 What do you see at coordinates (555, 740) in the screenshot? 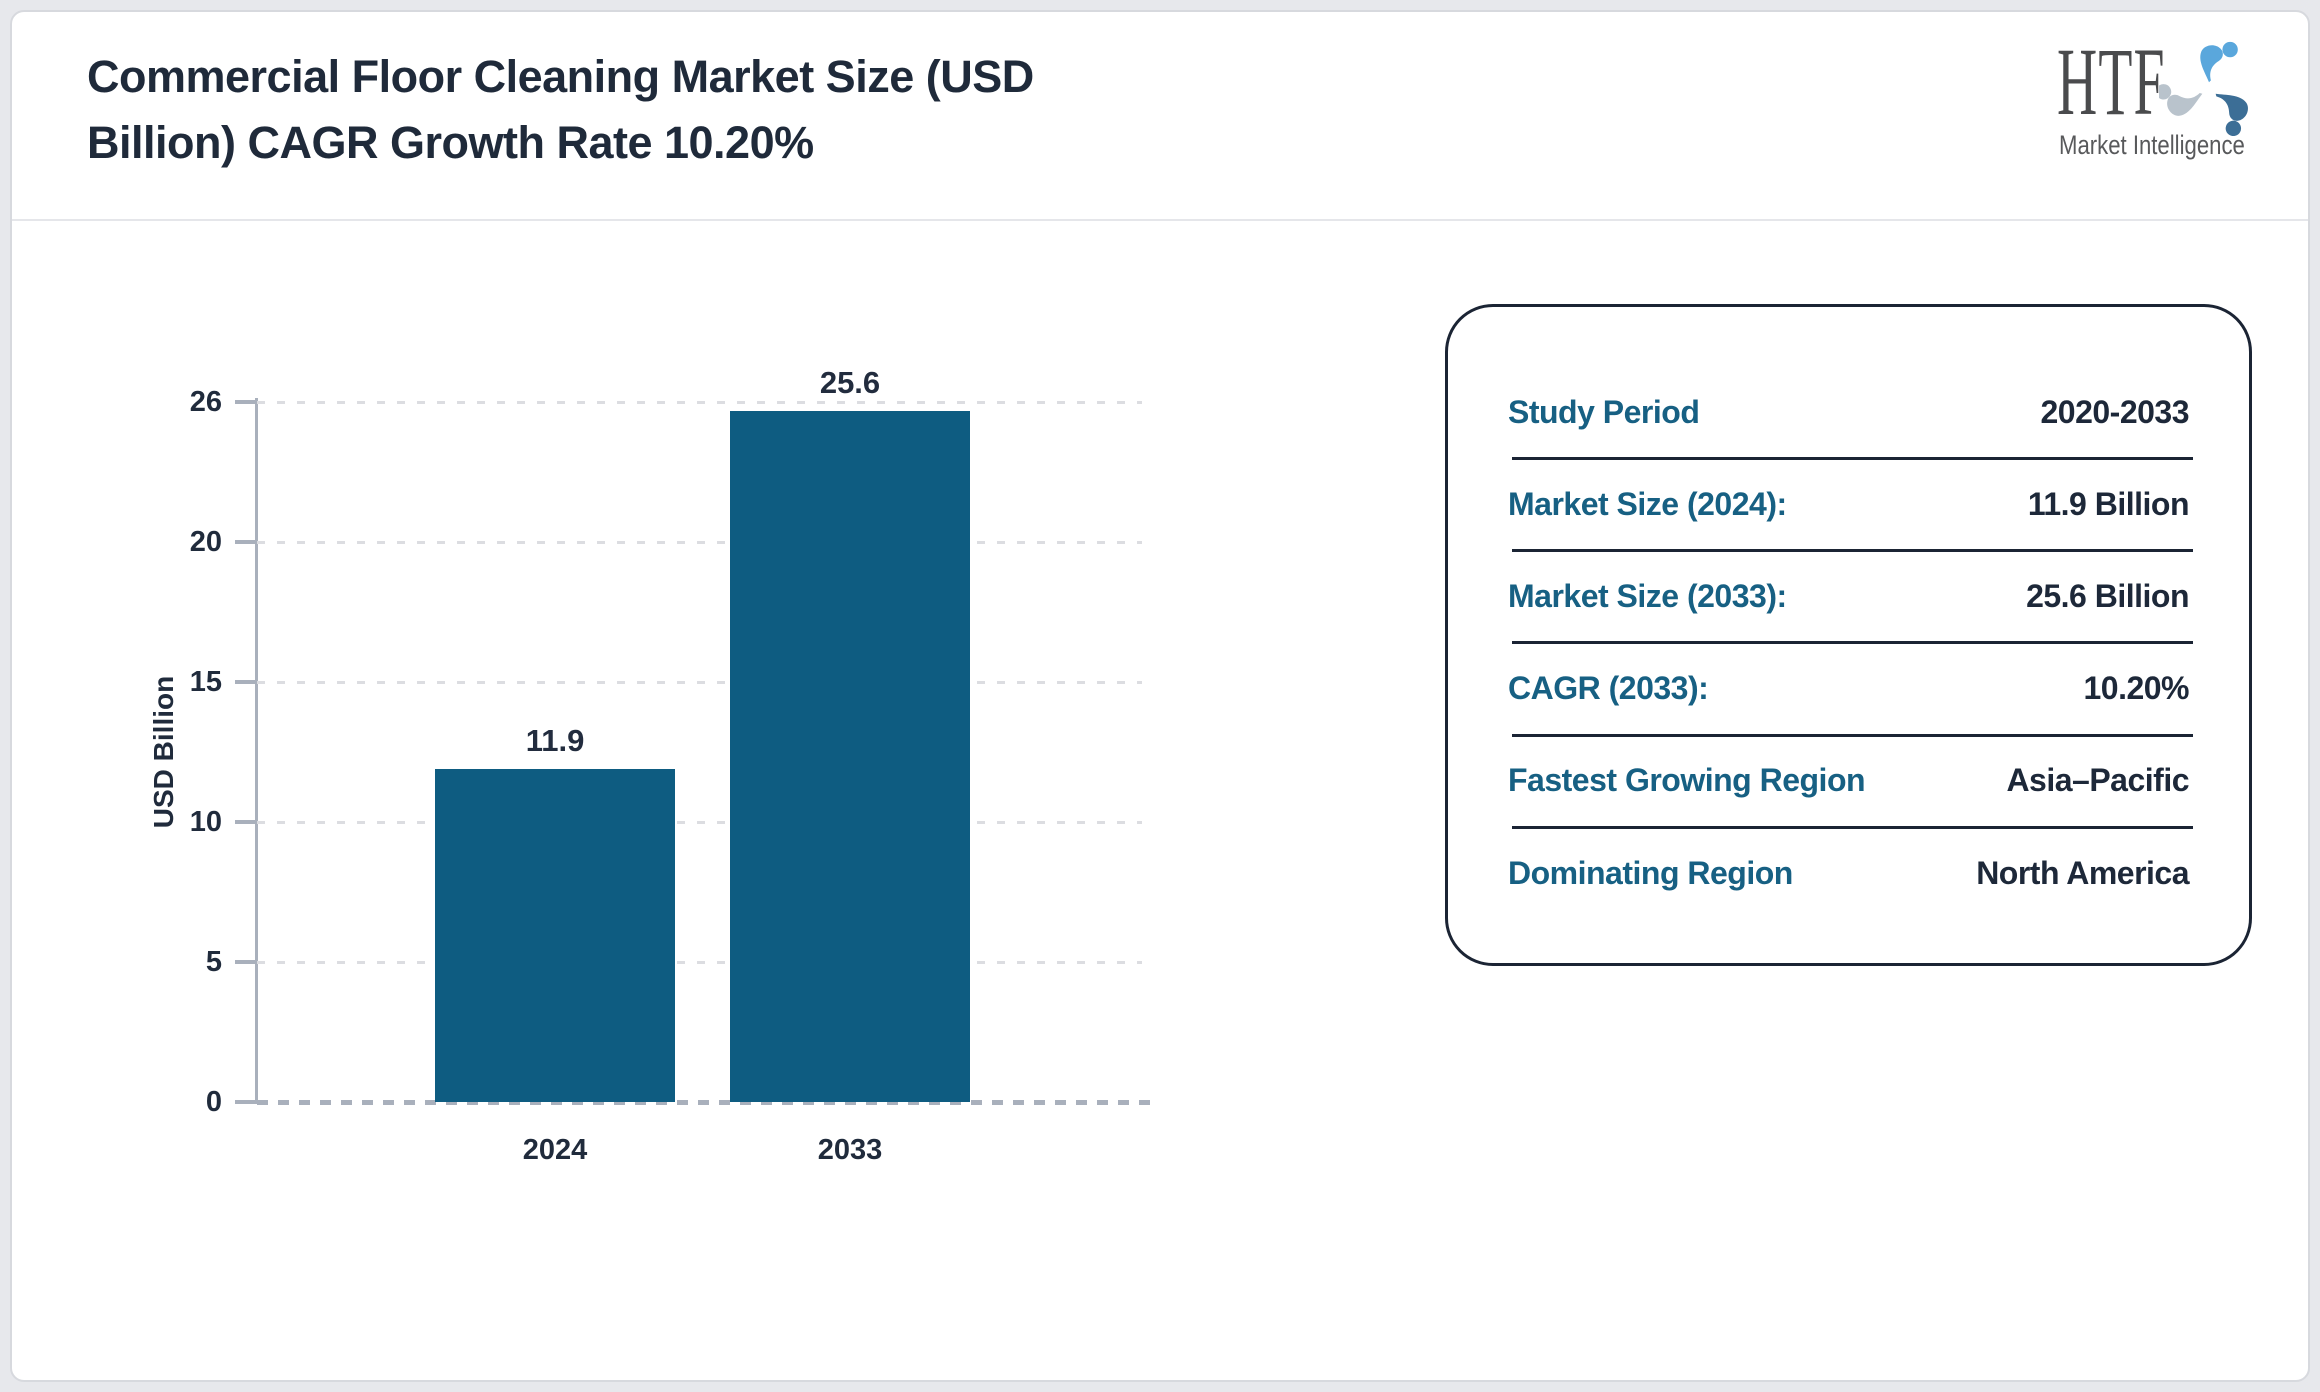
I see `bar-value-label: 11.9` at bounding box center [555, 740].